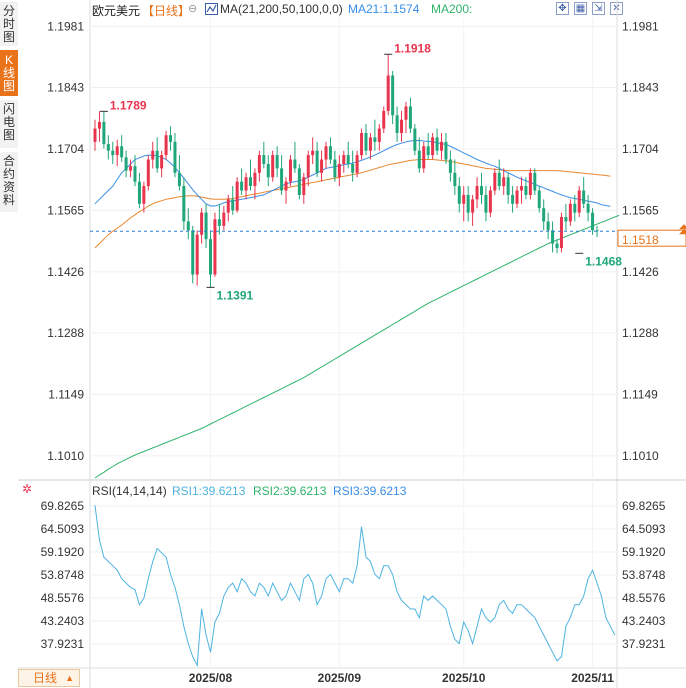 Image resolution: width=686 pixels, height=688 pixels. I want to click on rsi-y-tick-right: 69.8265, so click(644, 506).